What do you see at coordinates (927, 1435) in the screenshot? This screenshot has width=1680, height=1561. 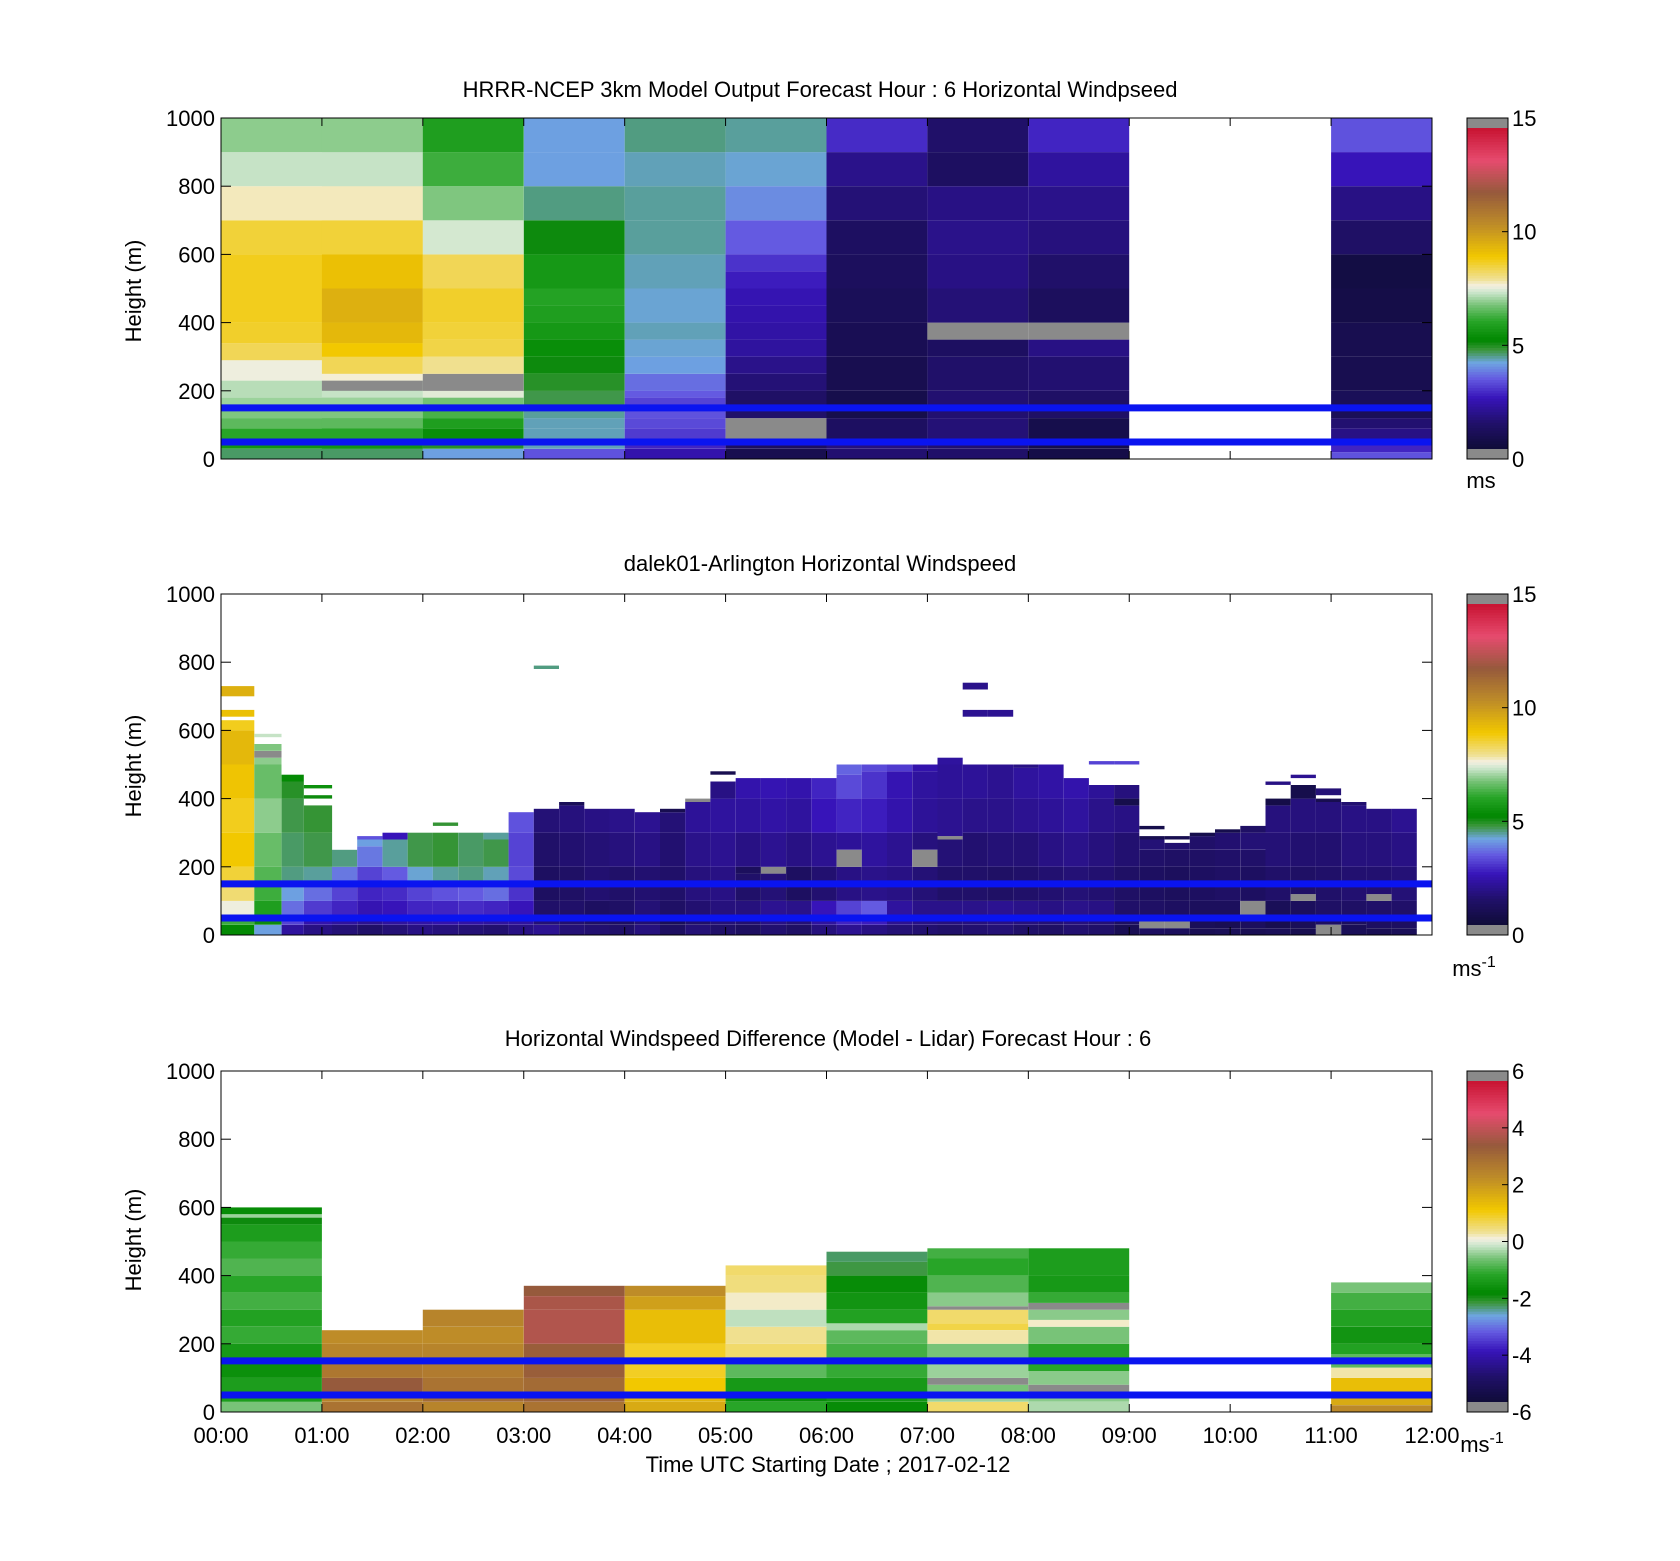 I see `x-tick-label: 07:00` at bounding box center [927, 1435].